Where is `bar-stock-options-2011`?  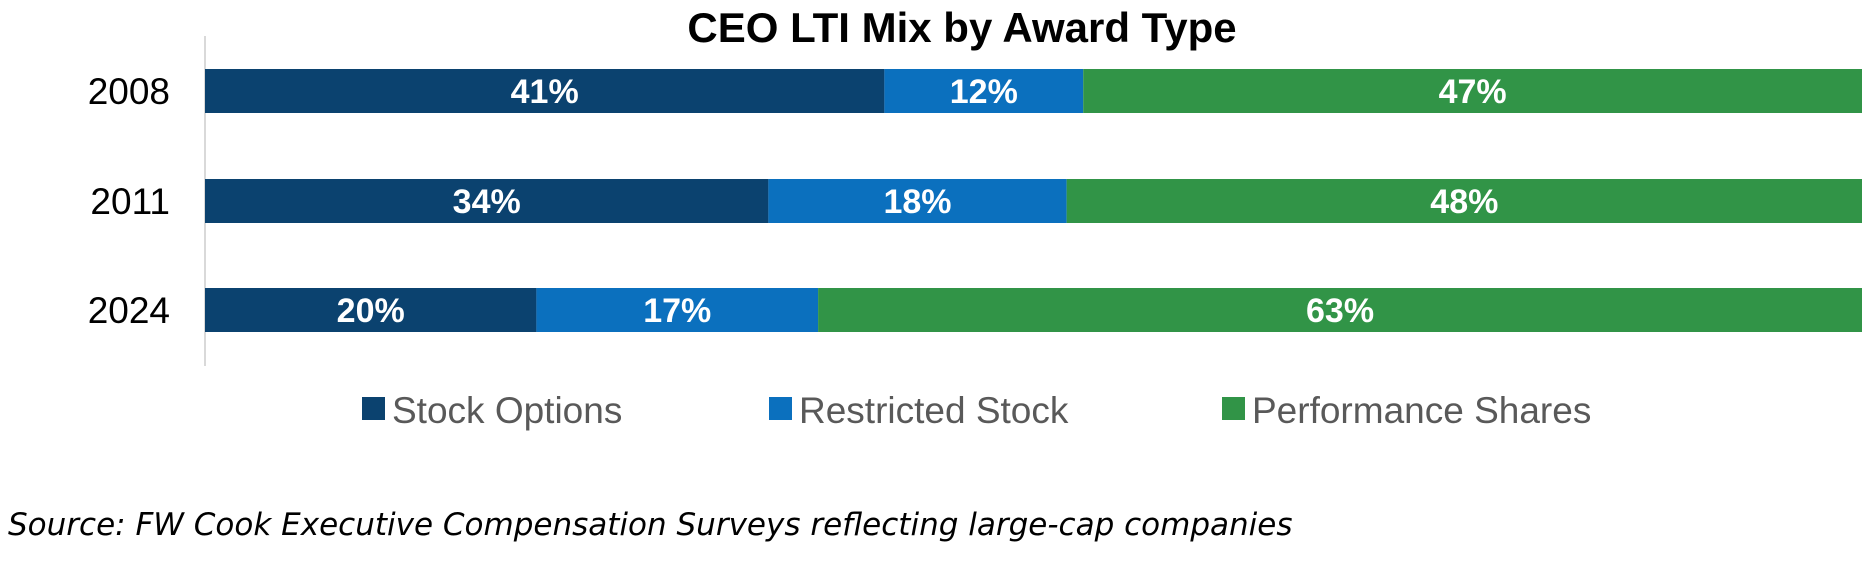 bar-stock-options-2011 is located at coordinates (487, 201).